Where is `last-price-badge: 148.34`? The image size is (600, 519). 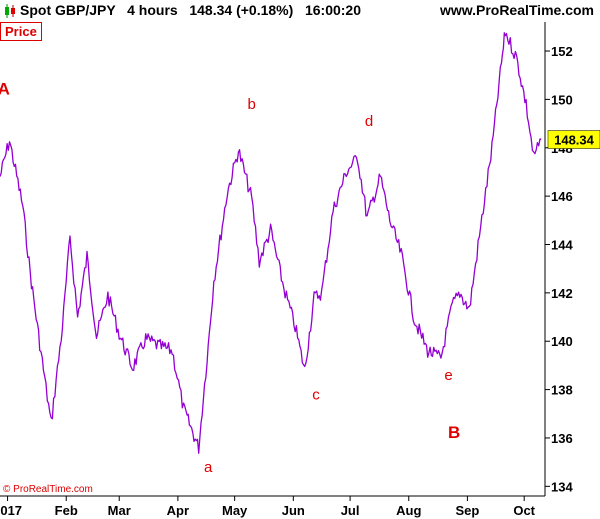 last-price-badge: 148.34 is located at coordinates (573, 139).